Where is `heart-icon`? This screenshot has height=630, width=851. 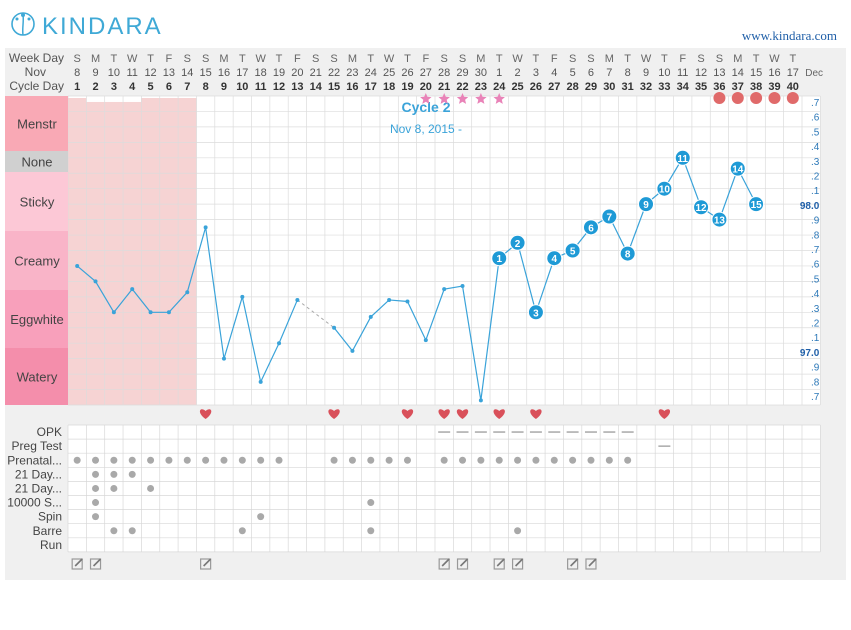 heart-icon is located at coordinates (407, 414).